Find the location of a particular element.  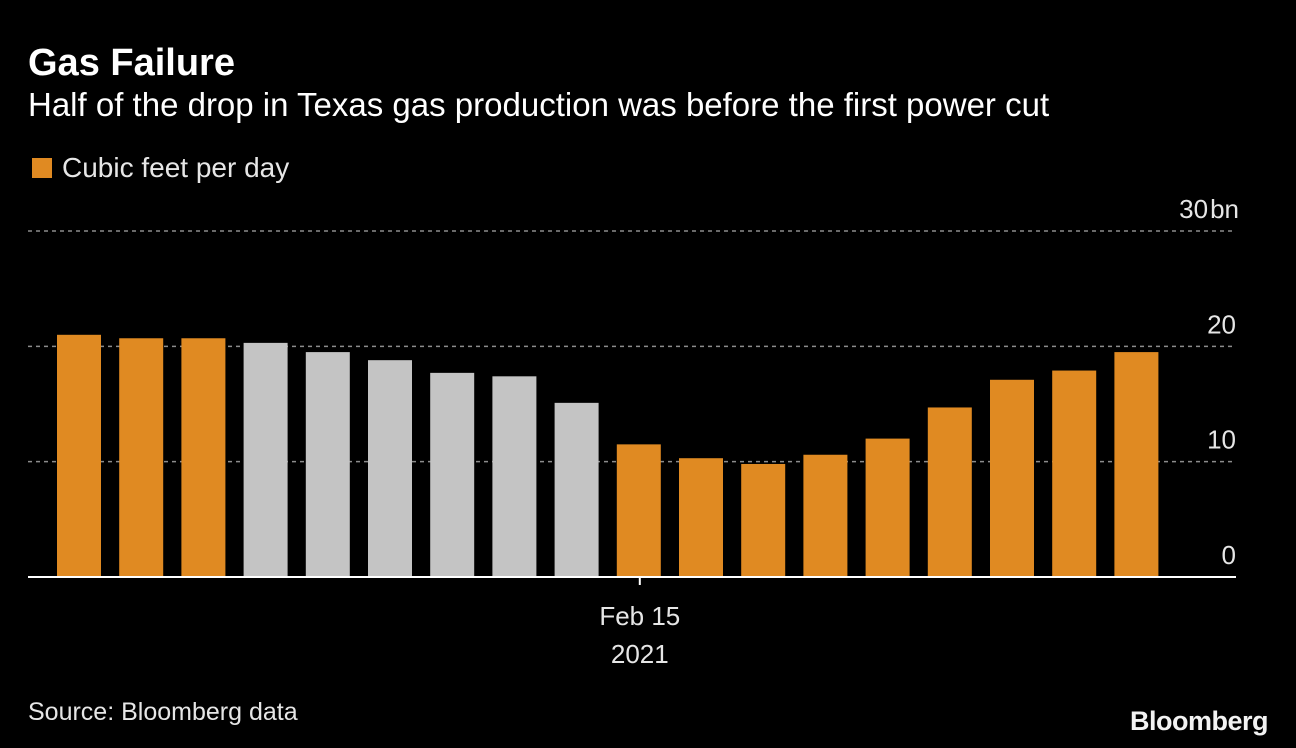

legend-label: Cubic feet per day is located at coordinates (176, 167).